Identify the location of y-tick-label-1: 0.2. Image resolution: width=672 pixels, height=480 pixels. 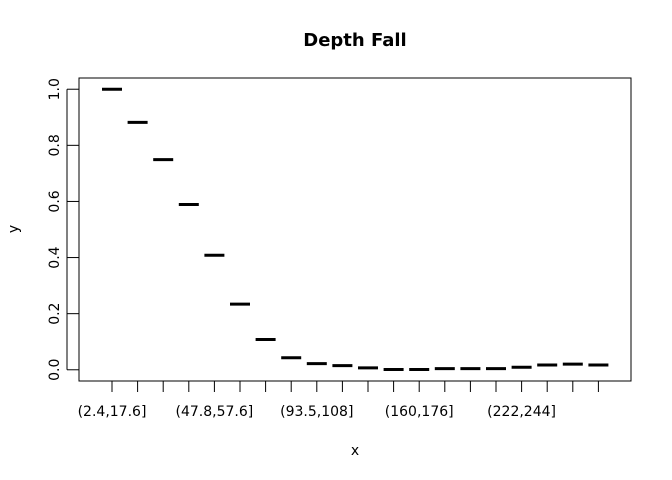
(55, 314).